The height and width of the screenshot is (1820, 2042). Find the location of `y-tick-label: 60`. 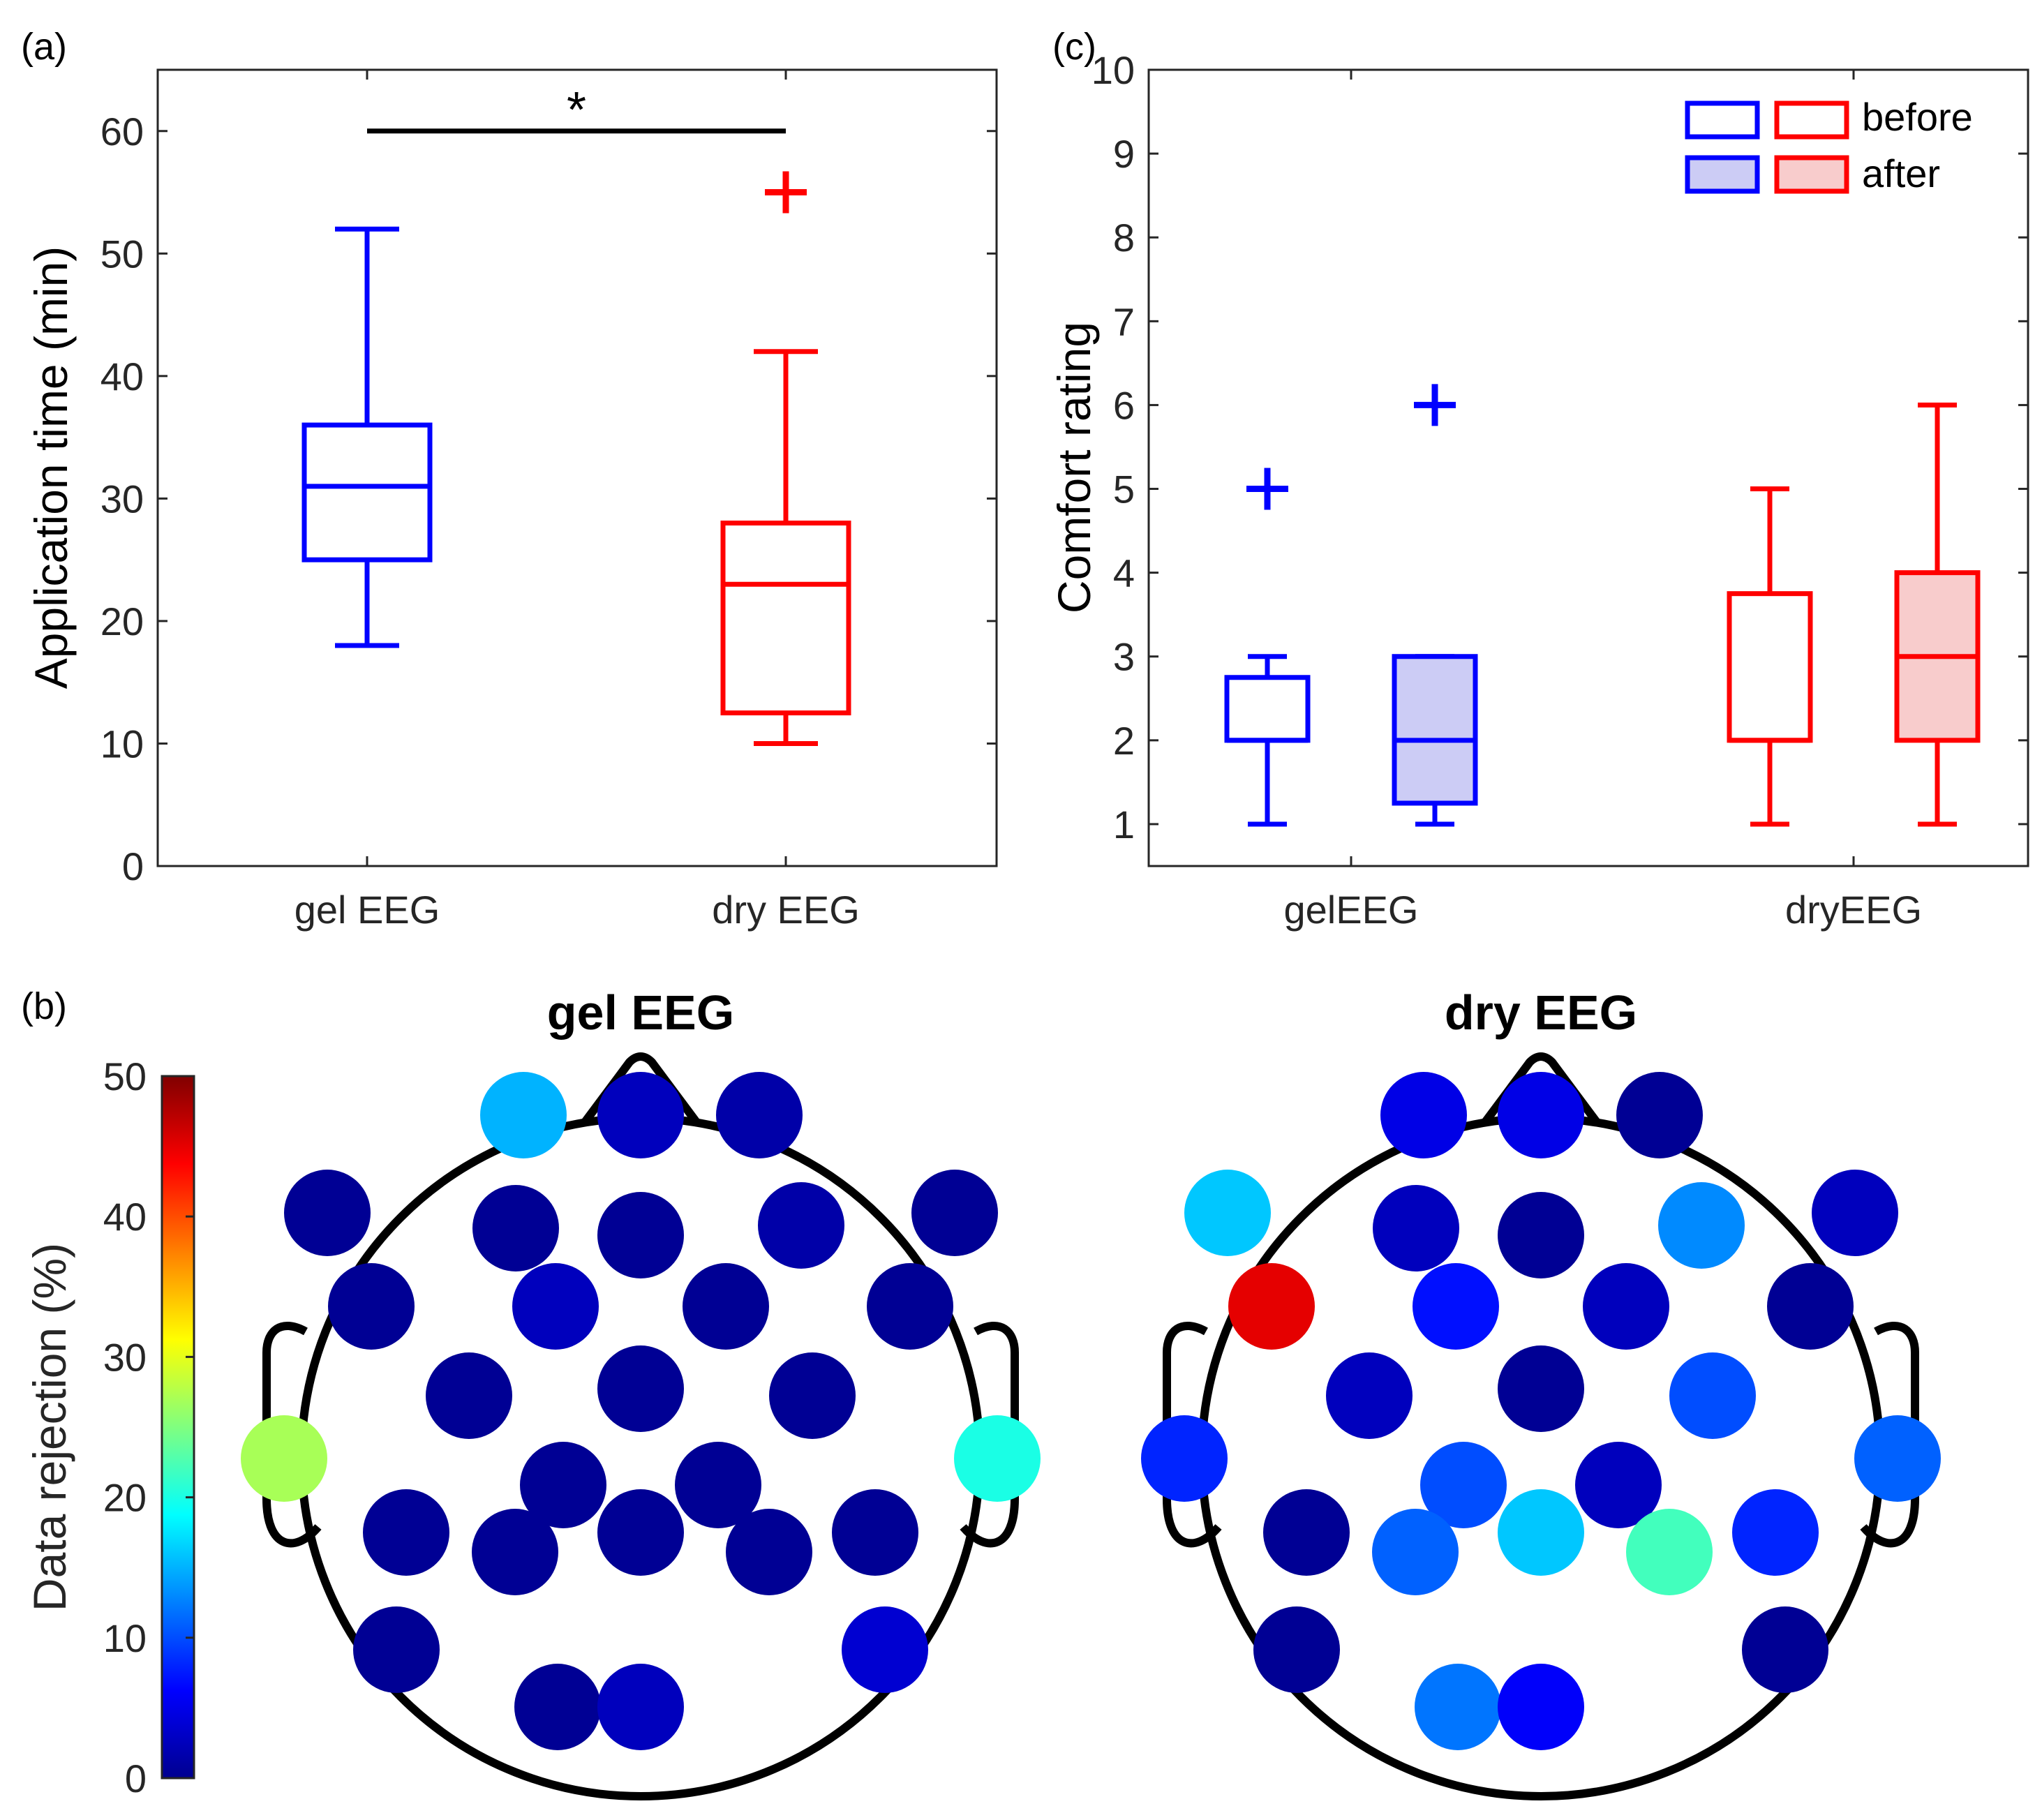

y-tick-label: 60 is located at coordinates (122, 132).